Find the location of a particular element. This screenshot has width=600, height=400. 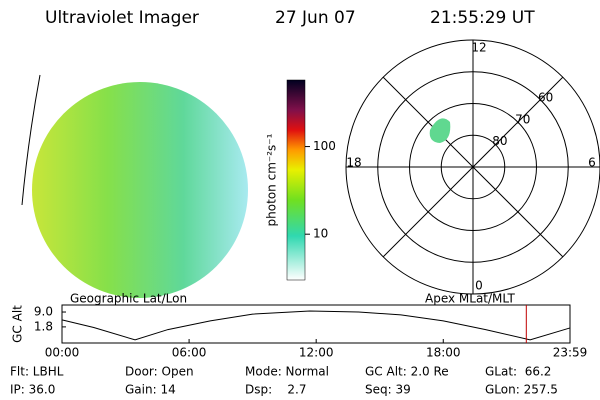

y-tick-label: 1.8 is located at coordinates (43, 326).